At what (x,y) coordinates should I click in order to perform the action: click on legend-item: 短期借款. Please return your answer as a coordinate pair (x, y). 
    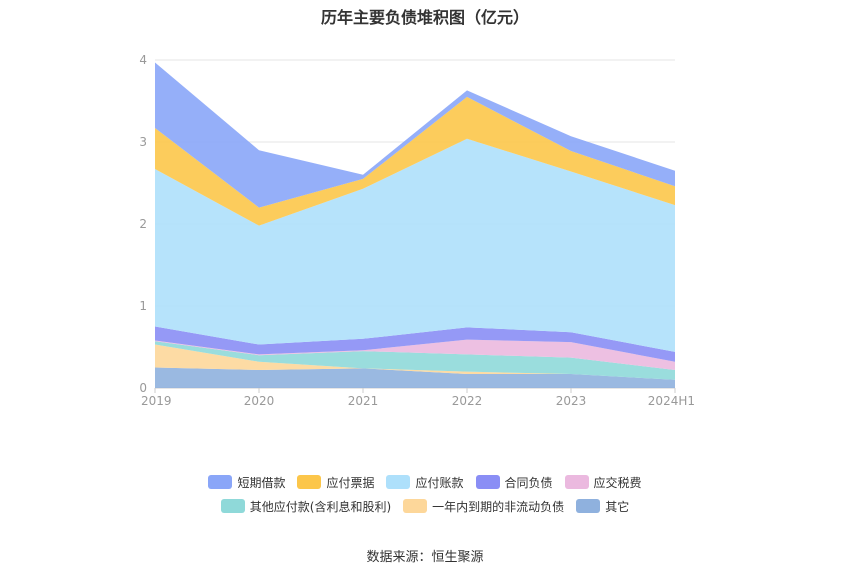
    Looking at the image, I should click on (246, 482).